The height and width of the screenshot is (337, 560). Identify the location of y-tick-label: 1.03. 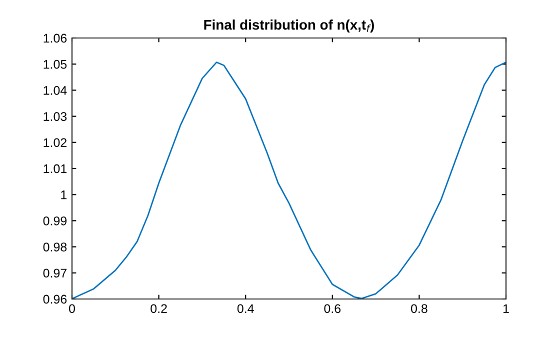
(55, 116).